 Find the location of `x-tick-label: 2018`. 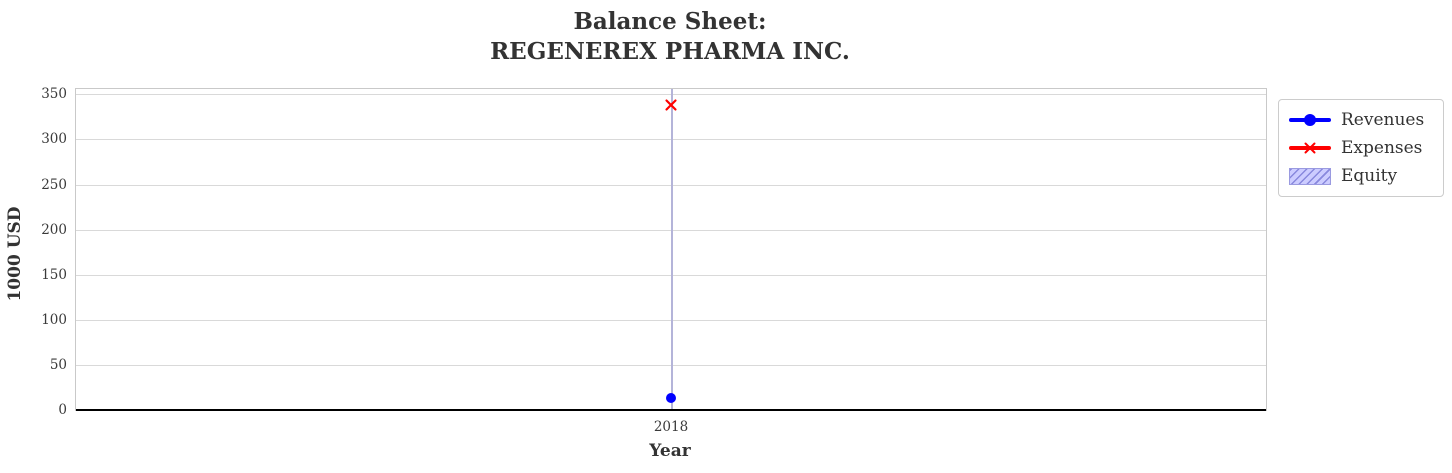

x-tick-label: 2018 is located at coordinates (671, 427).